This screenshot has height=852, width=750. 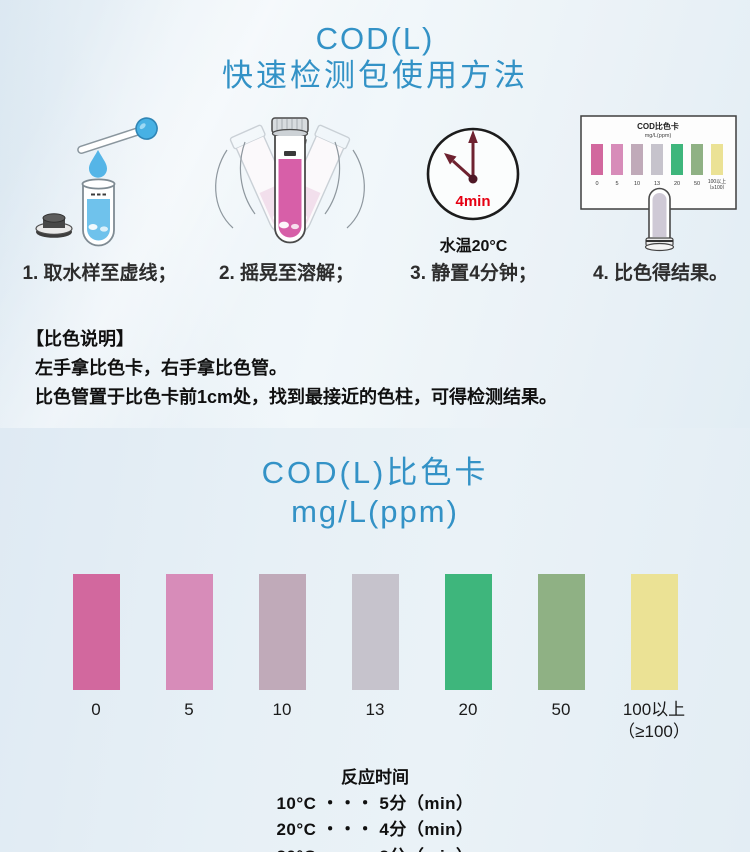 I want to click on color-card-title: COD(L)比色卡, so click(x=375, y=472).